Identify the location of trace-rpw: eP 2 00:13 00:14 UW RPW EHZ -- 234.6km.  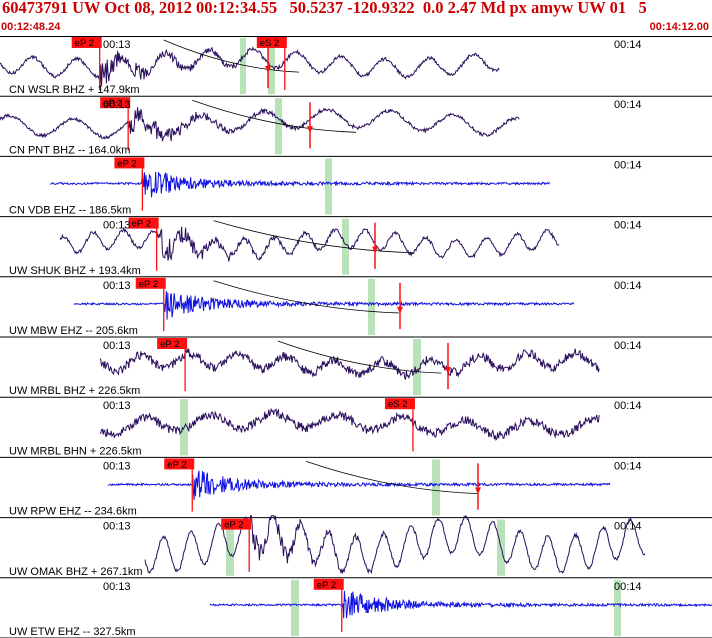
(356, 488).